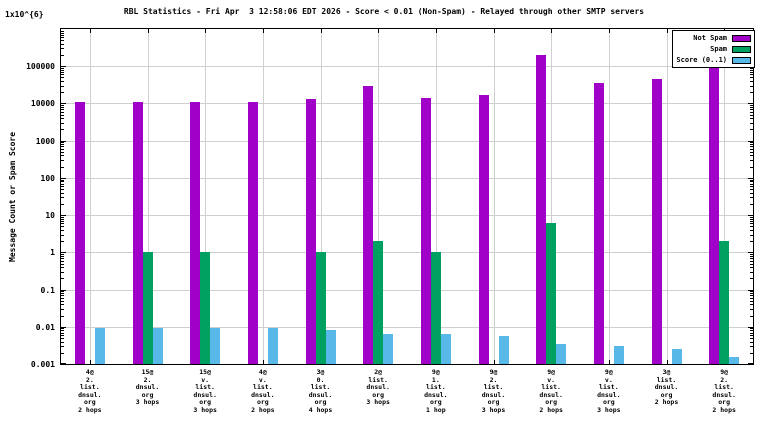 Image resolution: width=768 pixels, height=432 pixels. What do you see at coordinates (713, 38) in the screenshot?
I see `legend-row: Not Spam` at bounding box center [713, 38].